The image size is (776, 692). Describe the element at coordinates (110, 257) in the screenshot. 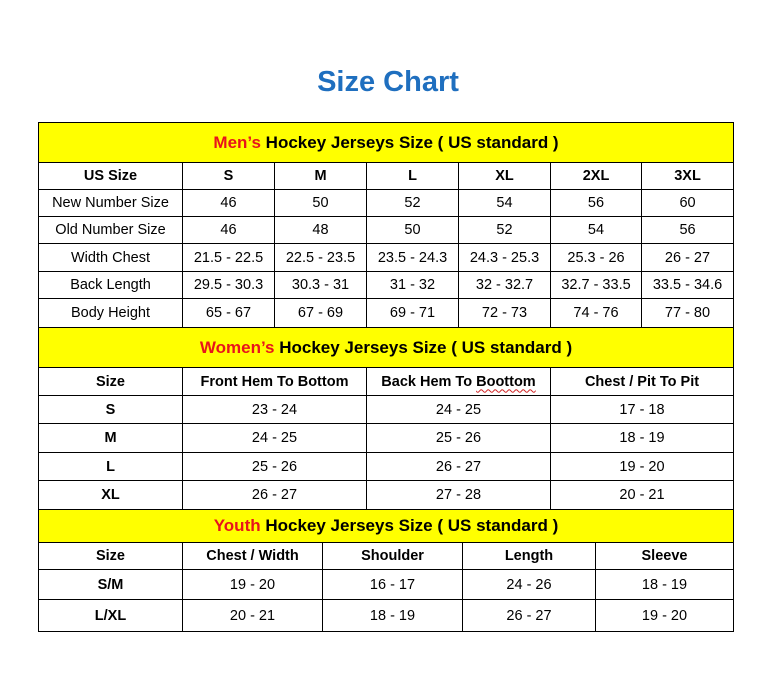

I see `row-label: Width Chest` at that location.